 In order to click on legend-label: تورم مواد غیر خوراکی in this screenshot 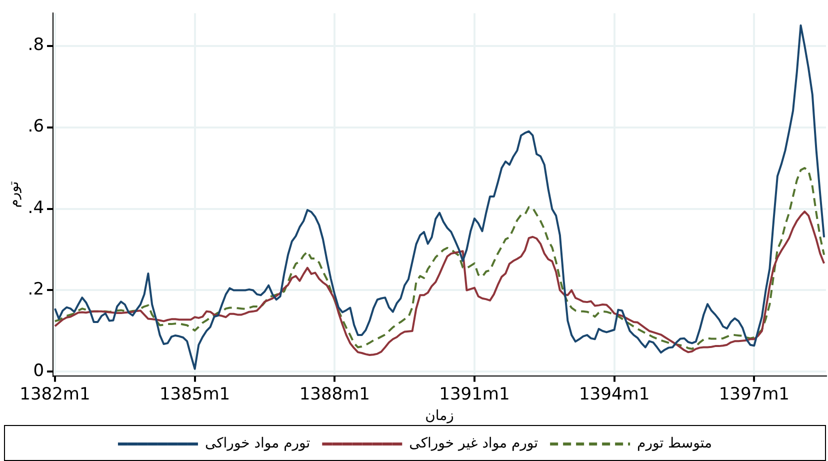, I will do `click(473, 444)`.